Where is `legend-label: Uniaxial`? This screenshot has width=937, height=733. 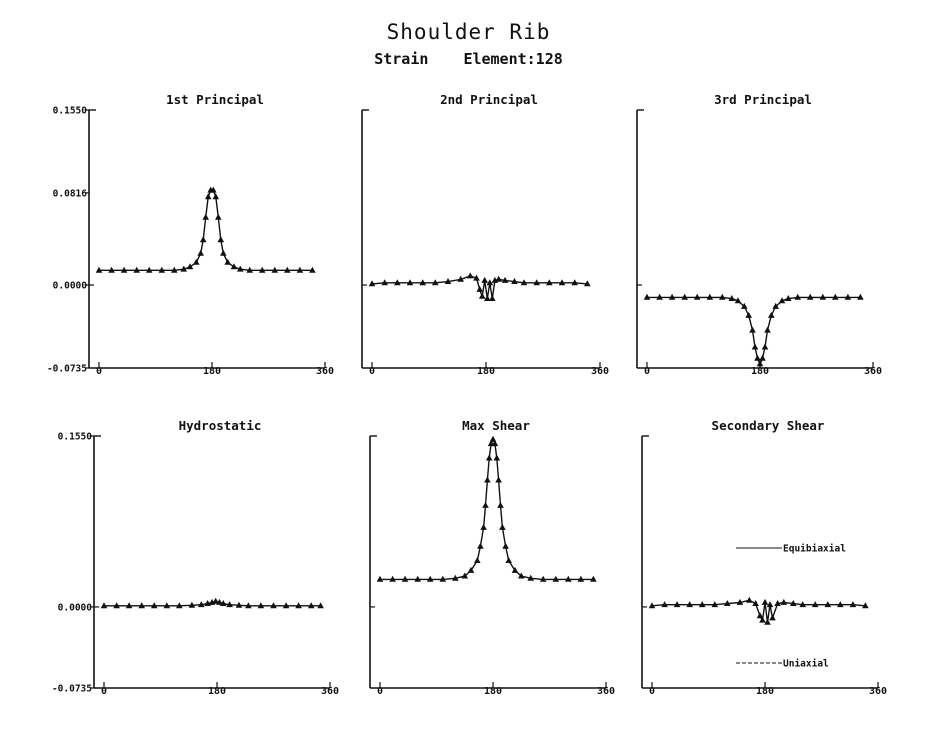 legend-label: Uniaxial is located at coordinates (806, 664).